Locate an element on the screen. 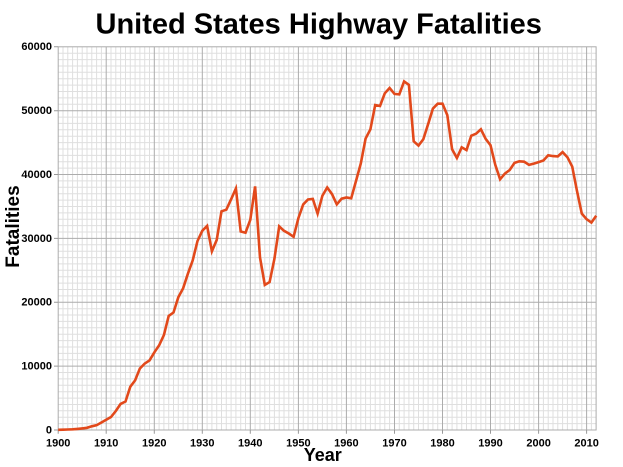 The width and height of the screenshot is (623, 467). svg-text: 10000 is located at coordinates (36, 367).